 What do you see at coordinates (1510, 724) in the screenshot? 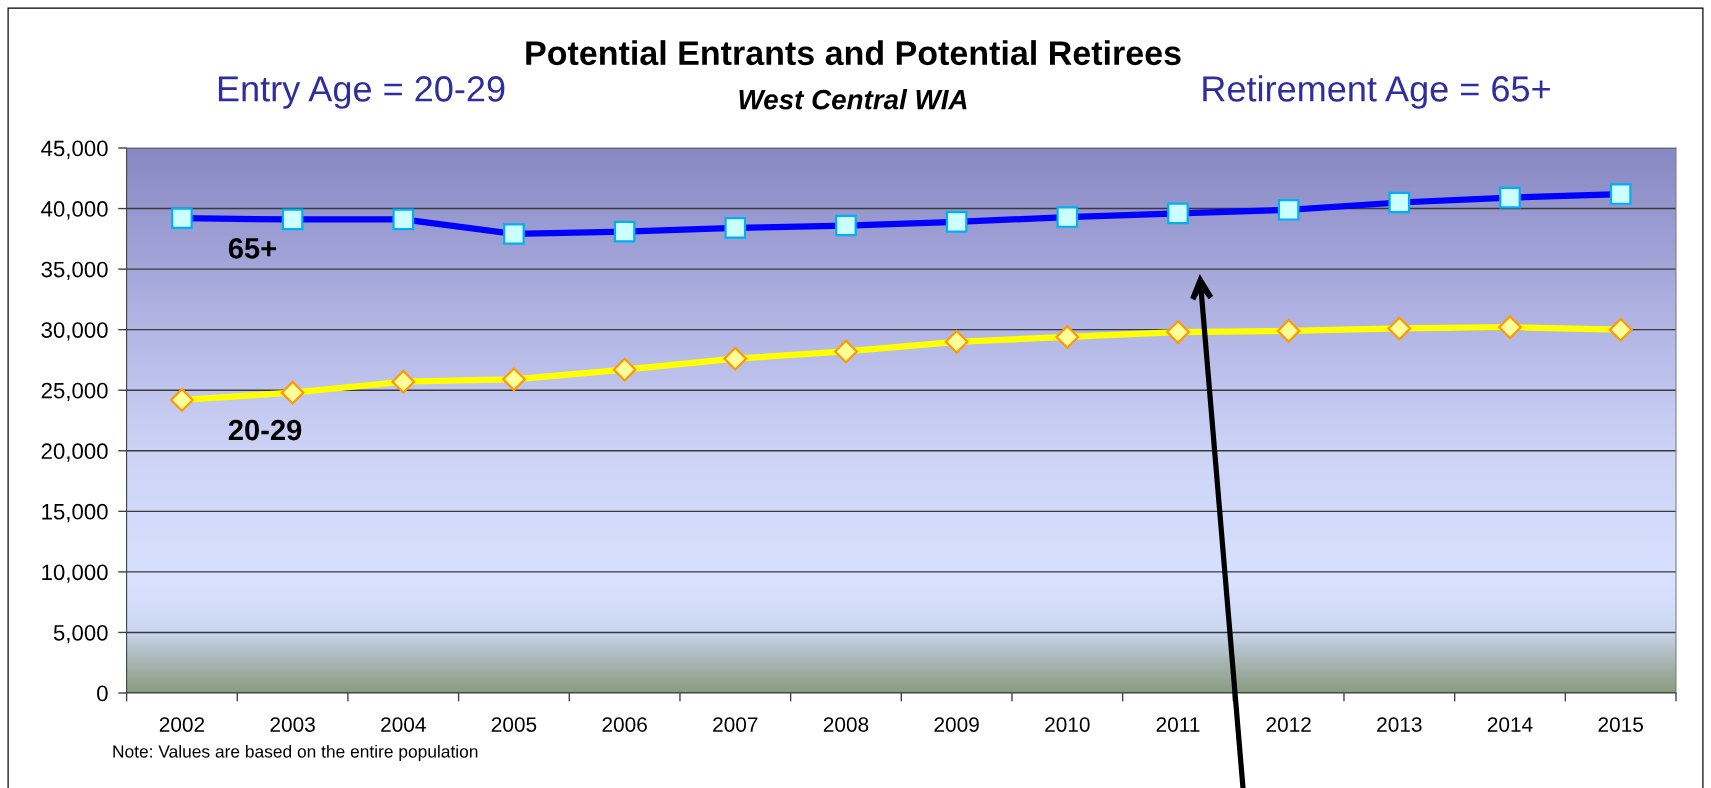
I see `x-tick-label: 2014` at bounding box center [1510, 724].